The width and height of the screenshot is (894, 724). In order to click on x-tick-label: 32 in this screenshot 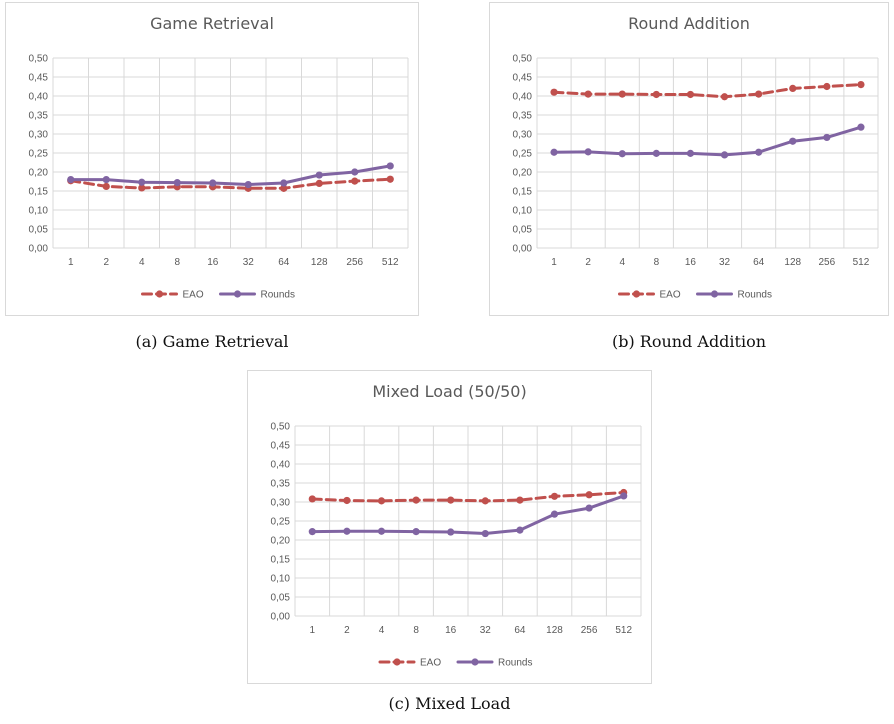, I will do `click(725, 262)`.